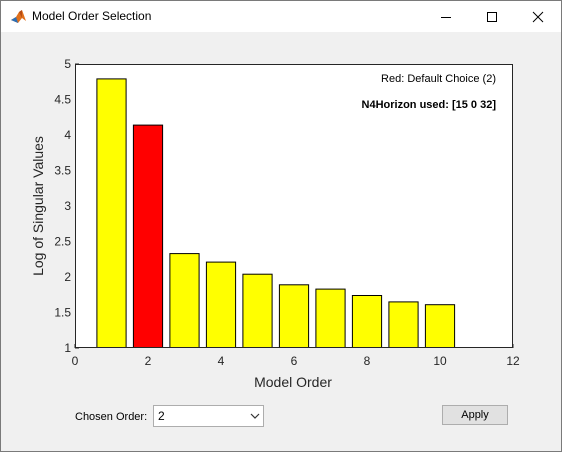 This screenshot has width=562, height=452. What do you see at coordinates (92, 16) in the screenshot?
I see `window-title: Model Order Selection` at bounding box center [92, 16].